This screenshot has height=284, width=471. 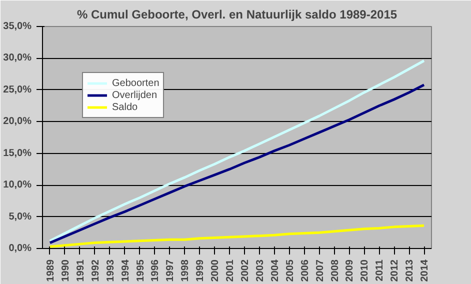 What do you see at coordinates (80, 270) in the screenshot?
I see `x-tick-label: 1991` at bounding box center [80, 270].